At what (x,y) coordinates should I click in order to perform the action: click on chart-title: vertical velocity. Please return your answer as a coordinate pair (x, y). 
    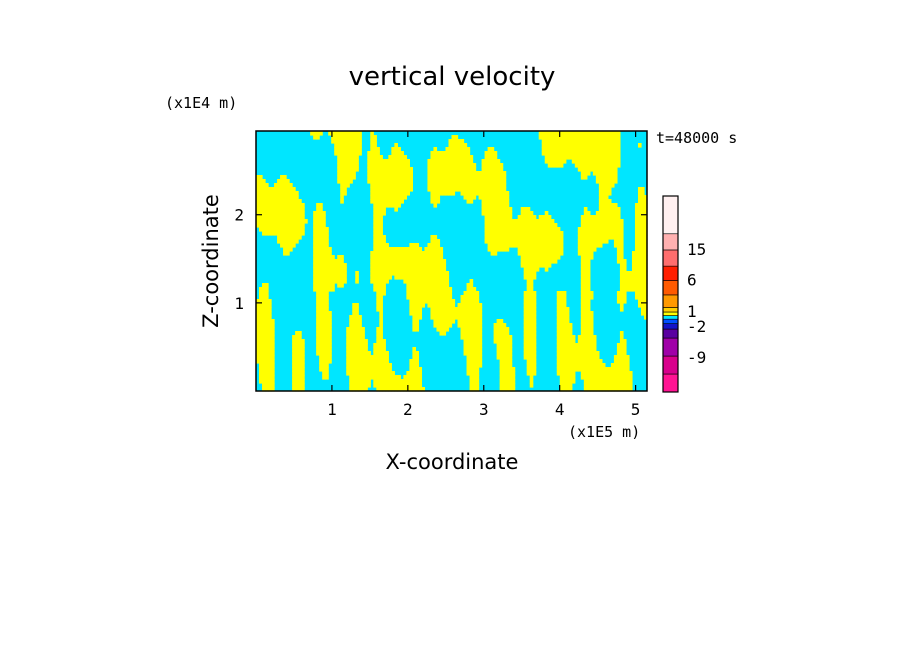
    Looking at the image, I should click on (452, 77).